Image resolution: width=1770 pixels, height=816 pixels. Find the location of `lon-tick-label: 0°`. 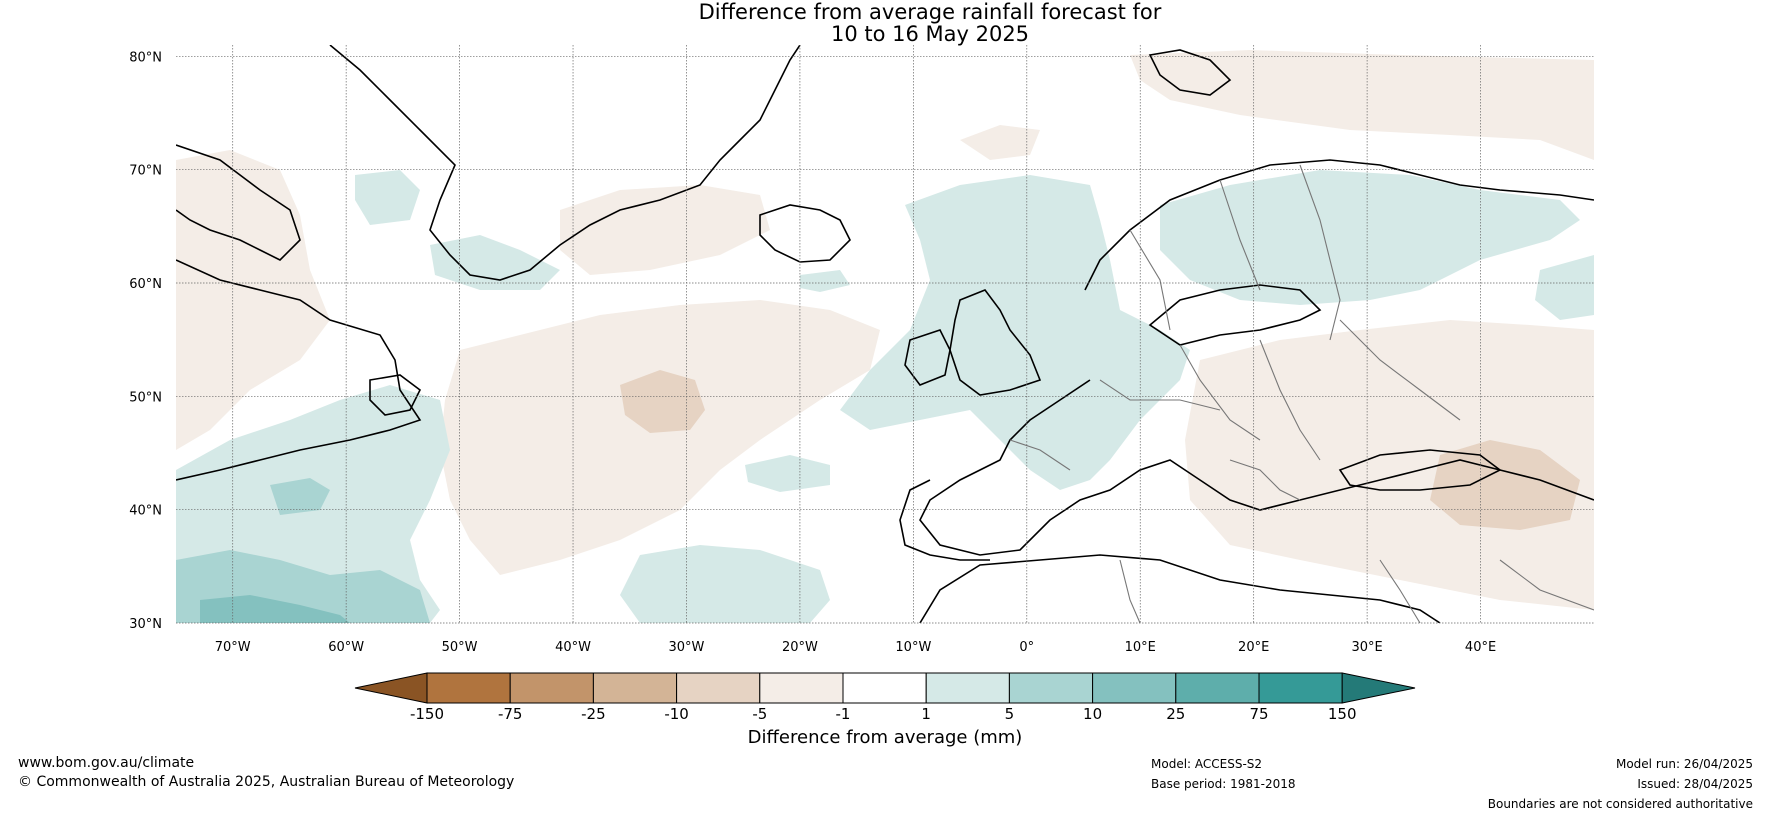

lon-tick-label: 0° is located at coordinates (1026, 647).